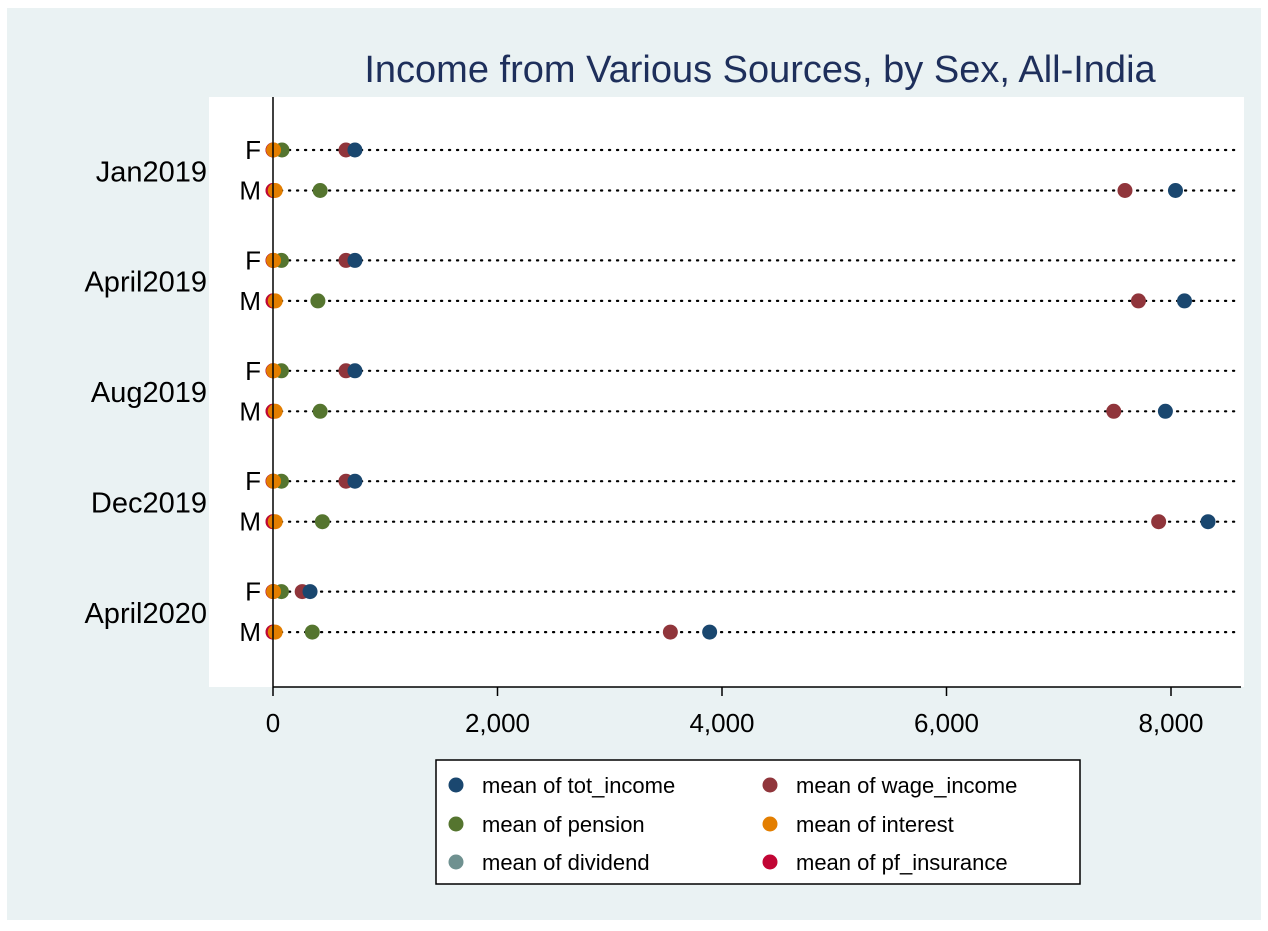 The image size is (1268, 931). I want to click on group-3: Dec2019 FM, so click(664, 501).